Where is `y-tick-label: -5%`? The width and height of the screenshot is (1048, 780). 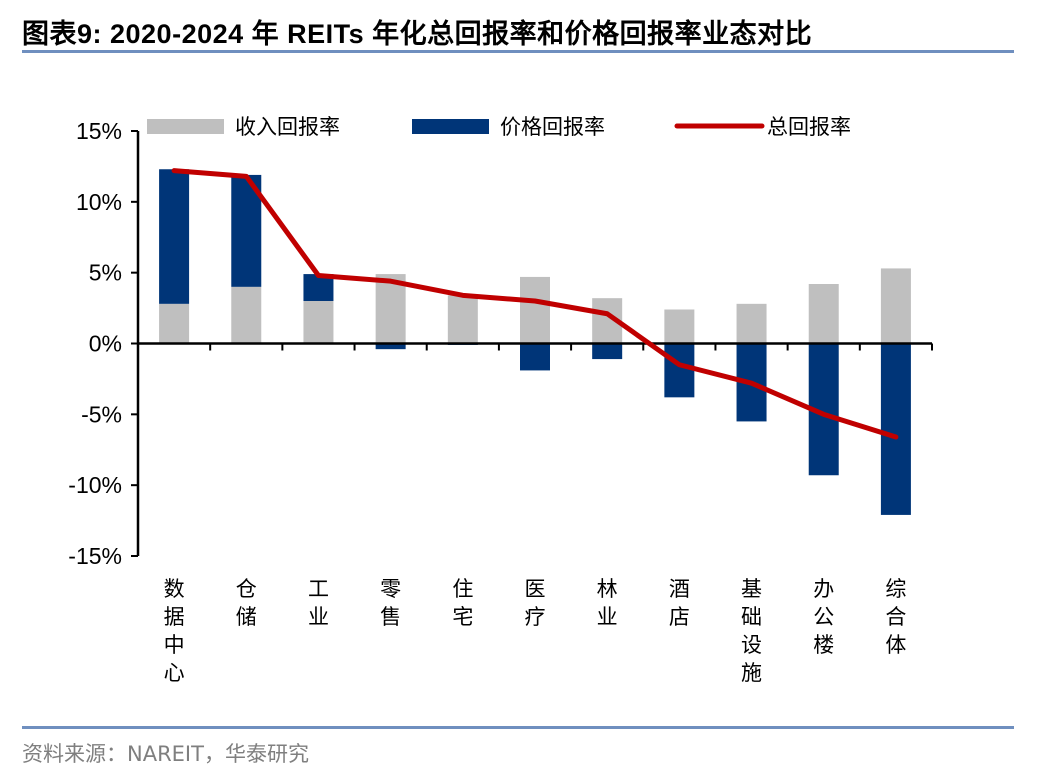 y-tick-label: -5% is located at coordinates (101, 414).